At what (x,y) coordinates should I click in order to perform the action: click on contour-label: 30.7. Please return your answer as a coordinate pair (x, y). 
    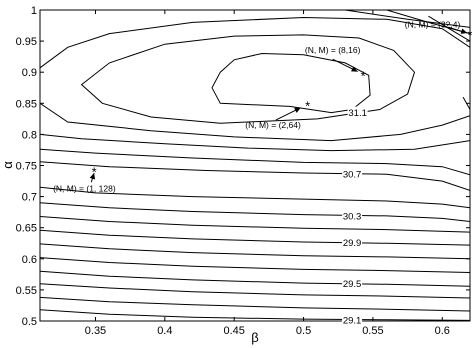
    Looking at the image, I should click on (352, 175).